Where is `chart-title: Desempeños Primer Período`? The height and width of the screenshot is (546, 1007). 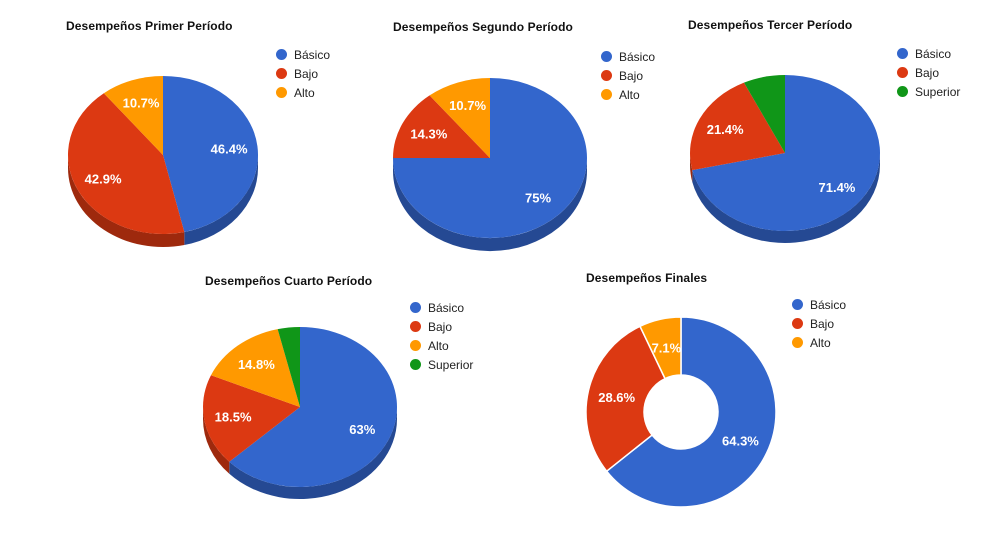
chart-title: Desempeños Primer Período is located at coordinates (149, 26).